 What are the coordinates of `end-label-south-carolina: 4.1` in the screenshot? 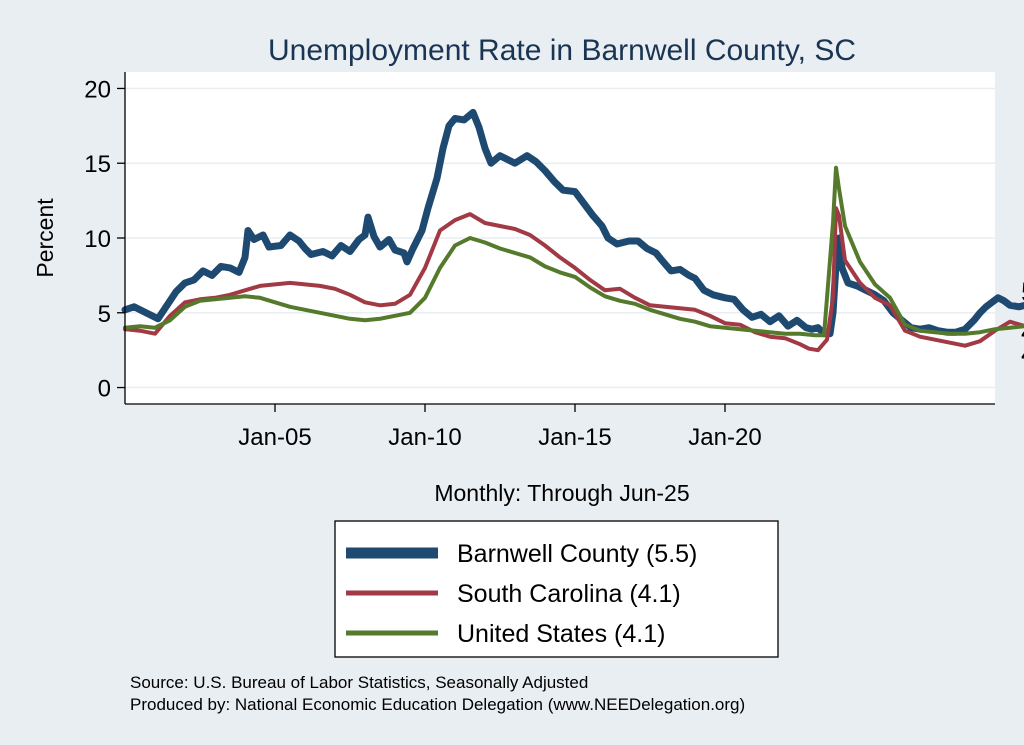 It's located at (1022, 331).